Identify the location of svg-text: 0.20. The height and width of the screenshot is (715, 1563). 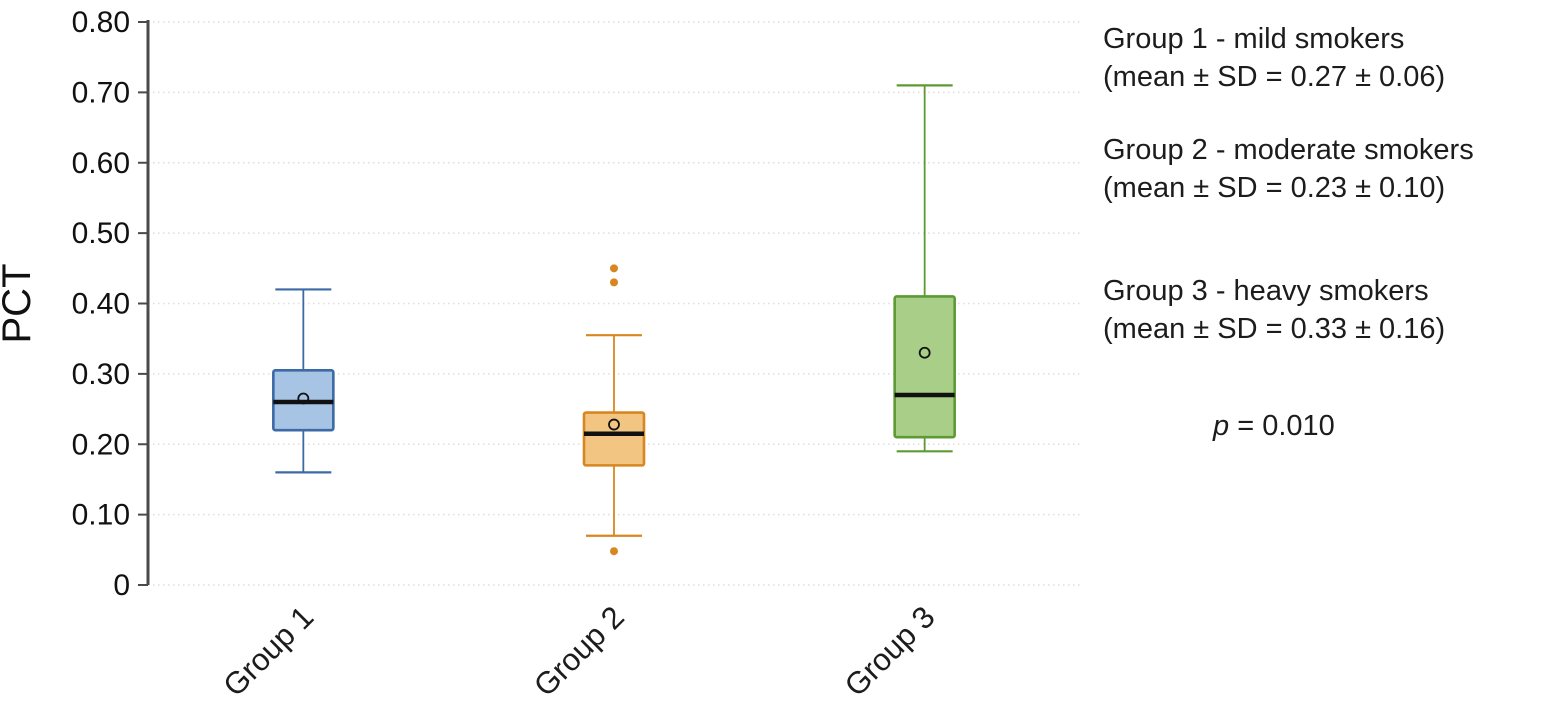
(101, 444).